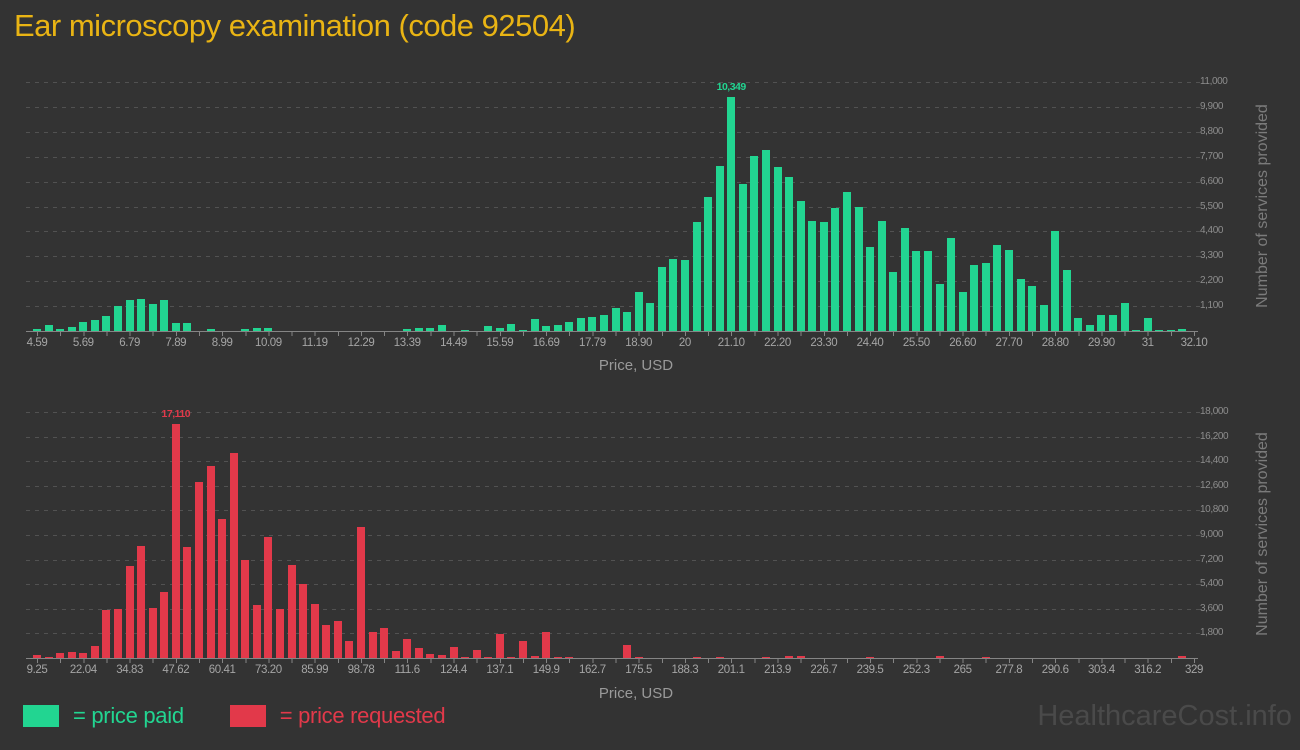  Describe the element at coordinates (824, 670) in the screenshot. I see `x-tick-label: 226.7` at that location.